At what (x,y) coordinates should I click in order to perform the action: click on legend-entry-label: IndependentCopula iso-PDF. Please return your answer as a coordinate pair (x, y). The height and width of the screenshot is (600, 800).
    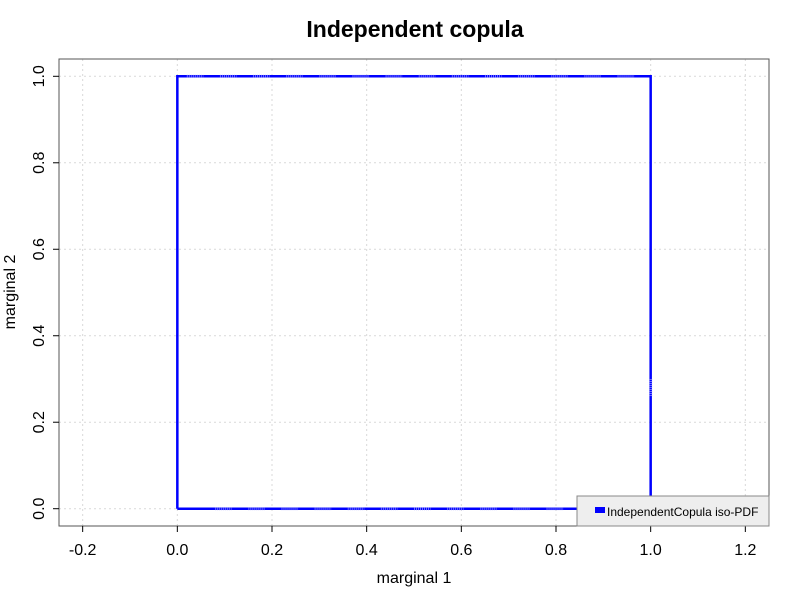
    Looking at the image, I should click on (682, 512).